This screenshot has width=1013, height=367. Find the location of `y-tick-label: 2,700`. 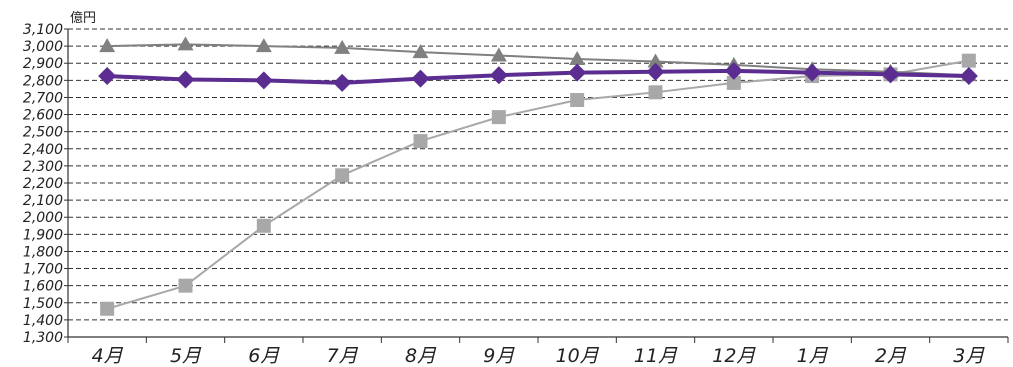

y-tick-label: 2,700 is located at coordinates (43, 98).